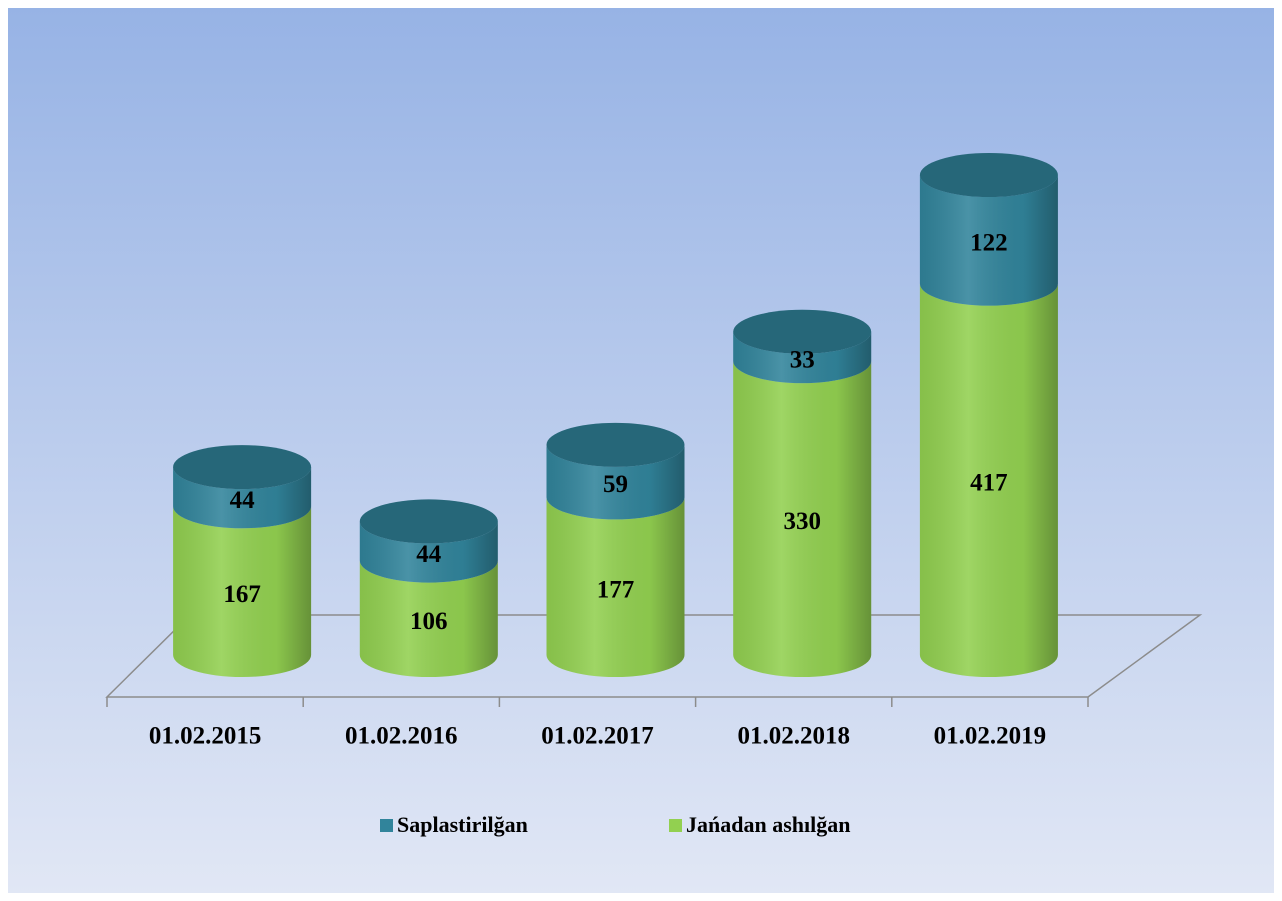 Image resolution: width=1282 pixels, height=901 pixels. I want to click on x-tick-label: 01.02.2016, so click(401, 736).